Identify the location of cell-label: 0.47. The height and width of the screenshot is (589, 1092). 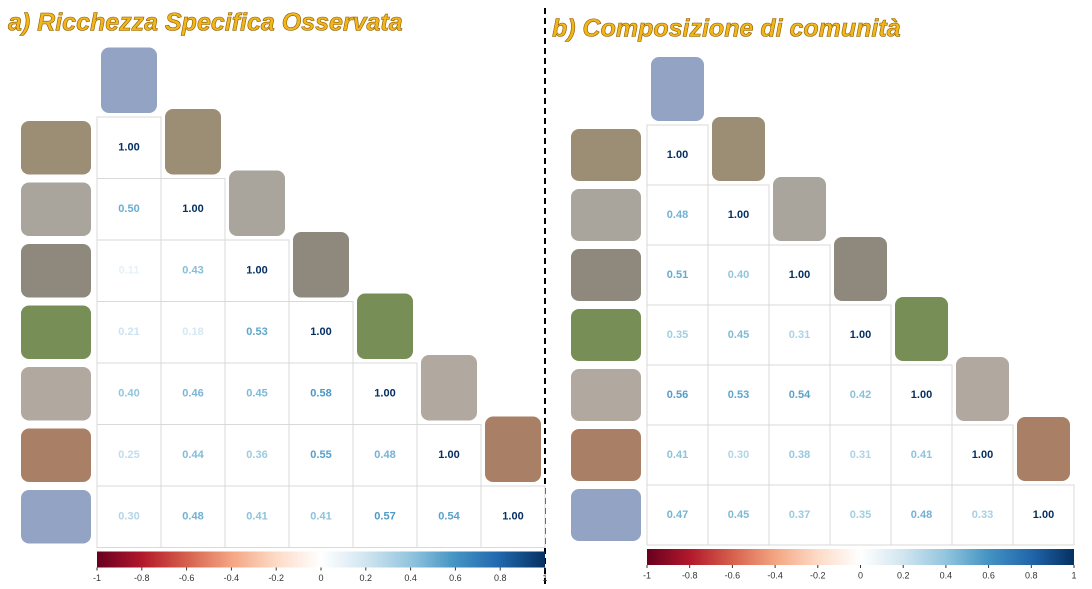
(677, 515).